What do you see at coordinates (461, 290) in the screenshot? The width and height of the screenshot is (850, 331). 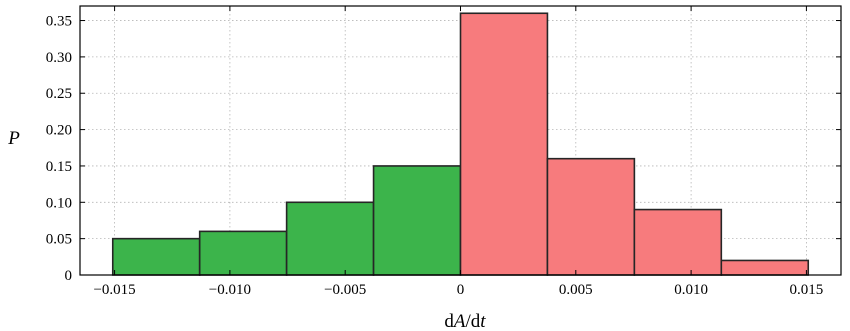 I see `x-tick-label: 0` at bounding box center [461, 290].